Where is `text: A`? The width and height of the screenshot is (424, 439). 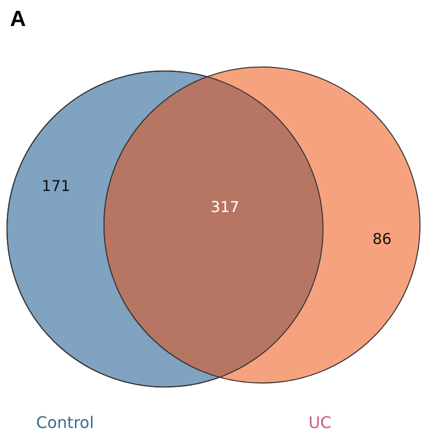 text: A is located at coordinates (18, 18).